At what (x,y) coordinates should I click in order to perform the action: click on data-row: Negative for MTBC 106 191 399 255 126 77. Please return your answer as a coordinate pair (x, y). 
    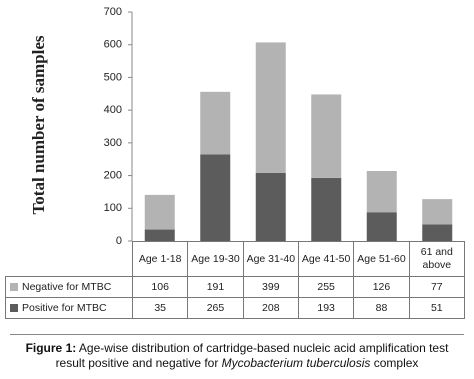
    Looking at the image, I should click on (235, 287).